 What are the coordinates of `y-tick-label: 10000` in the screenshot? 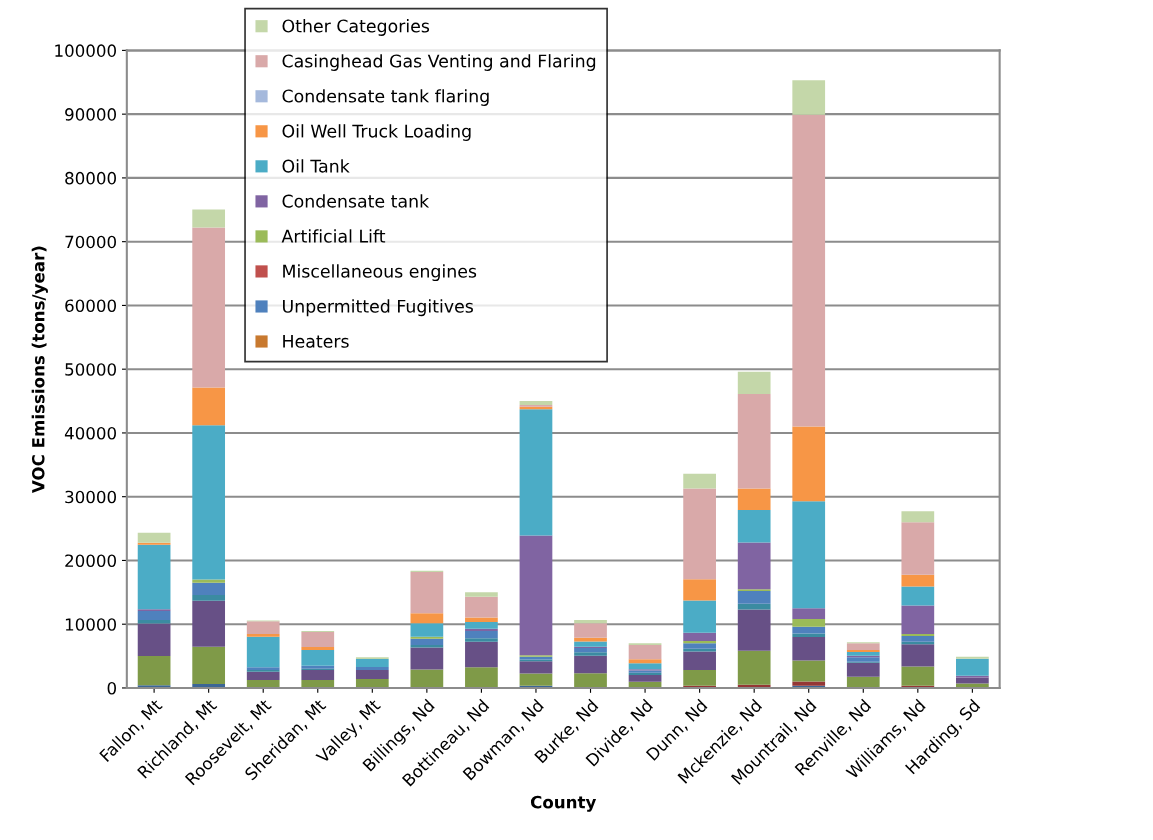 It's located at (90, 624).